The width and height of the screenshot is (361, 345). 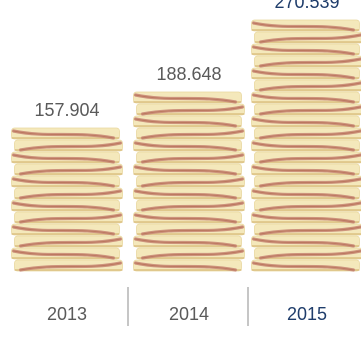 What do you see at coordinates (66, 110) in the screenshot?
I see `value-label-2013: 157.904` at bounding box center [66, 110].